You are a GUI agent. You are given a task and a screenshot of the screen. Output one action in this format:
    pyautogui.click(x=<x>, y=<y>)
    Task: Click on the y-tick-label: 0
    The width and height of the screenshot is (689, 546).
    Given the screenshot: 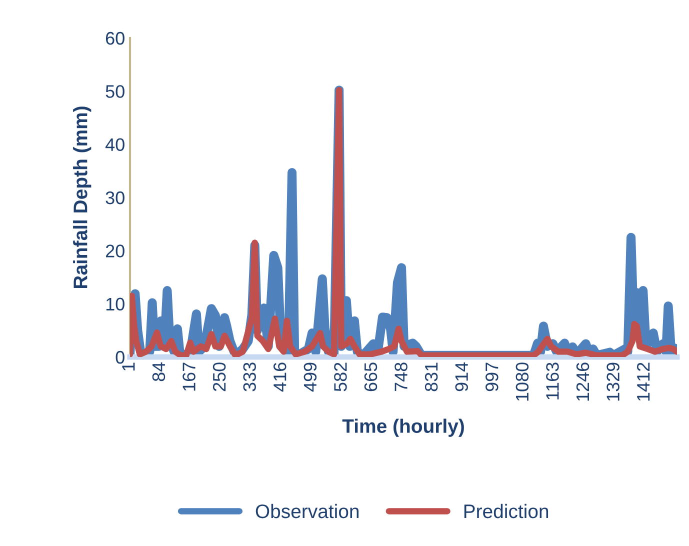 What is the action you would take?
    pyautogui.click(x=120, y=357)
    